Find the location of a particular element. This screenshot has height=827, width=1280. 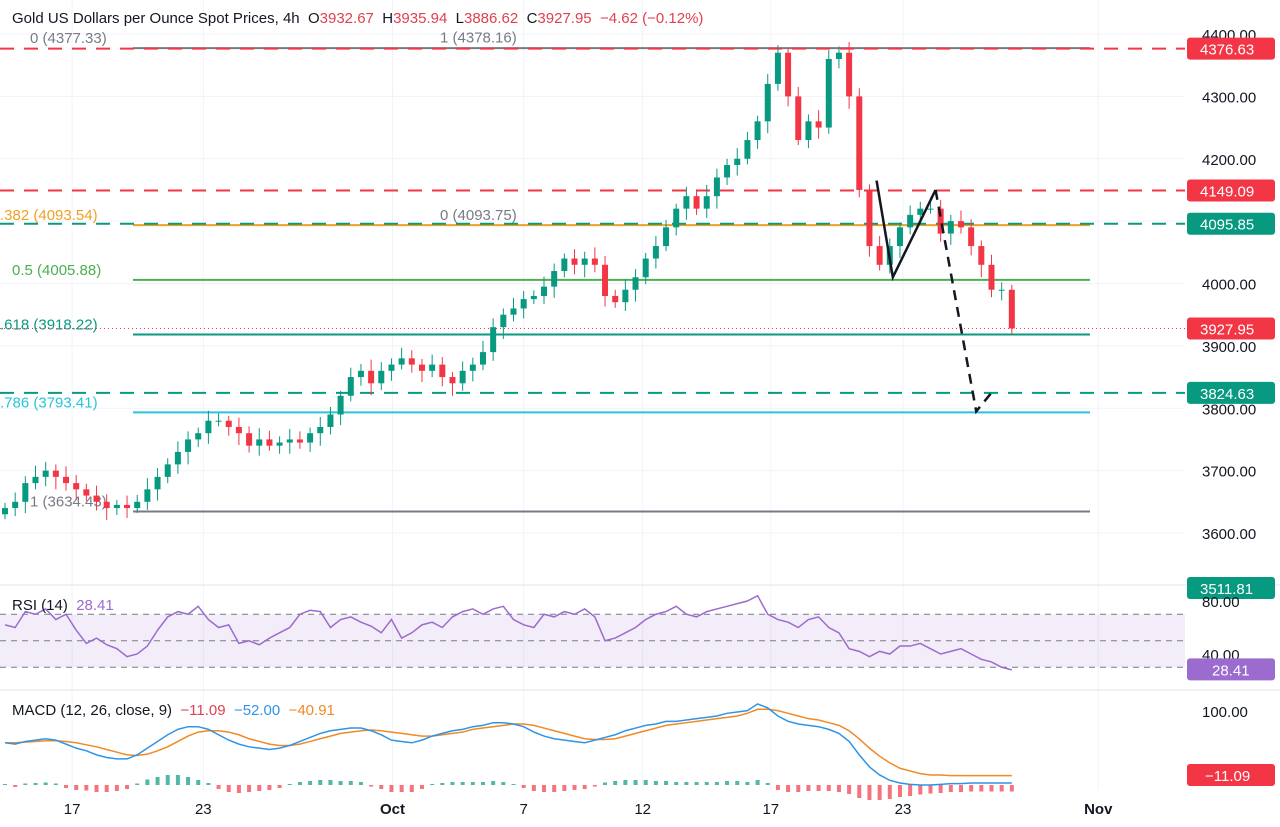

price-badge-label: 4149.09 is located at coordinates (1227, 192).